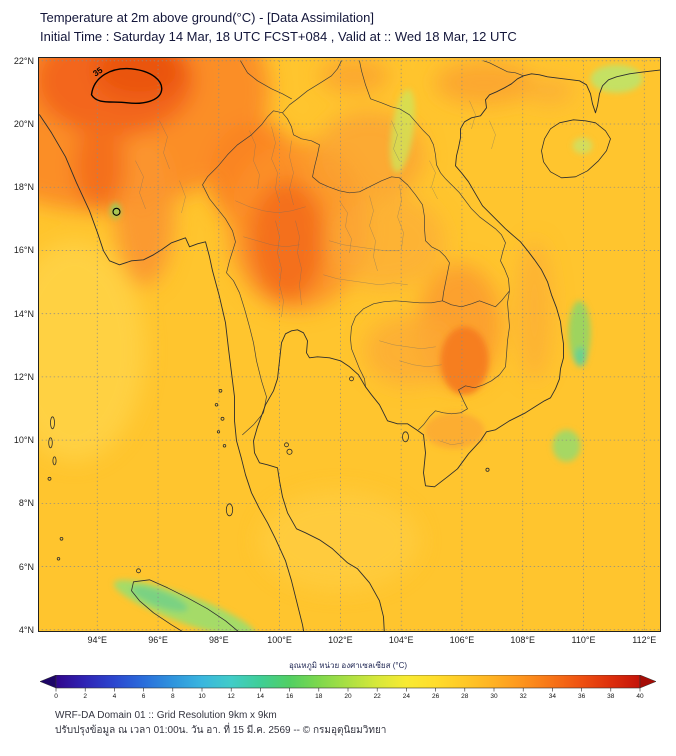 This screenshot has height=756, width=676. I want to click on colorbar-tick-label: 8, so click(172, 696).